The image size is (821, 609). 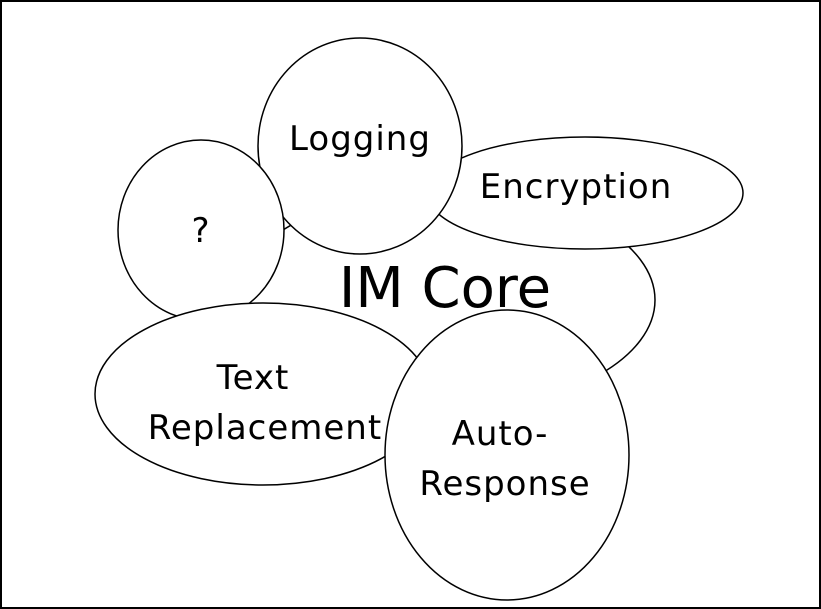 What do you see at coordinates (507, 455) in the screenshot?
I see `auto-response-plugin-shape` at bounding box center [507, 455].